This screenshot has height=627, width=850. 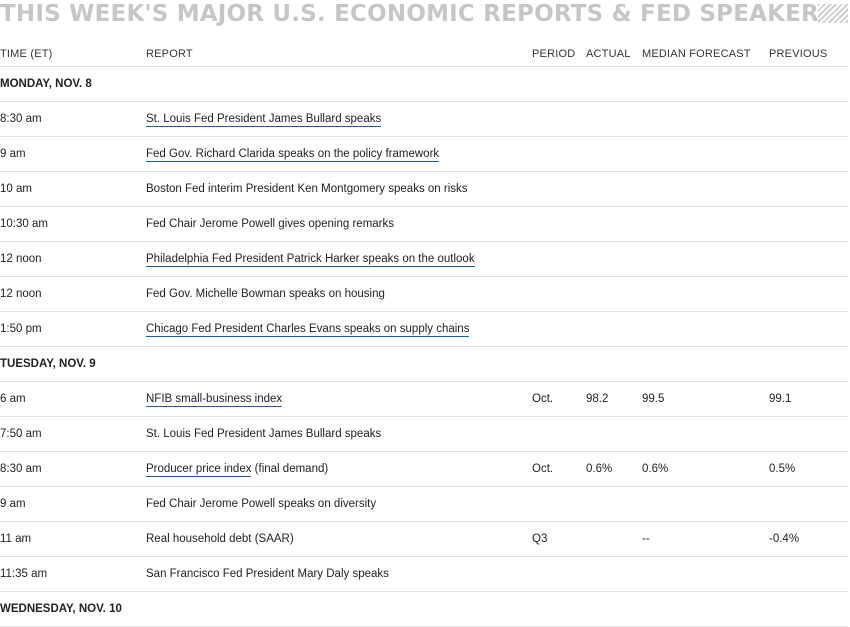 What do you see at coordinates (24, 224) in the screenshot?
I see `time-cell: 10:30 am` at bounding box center [24, 224].